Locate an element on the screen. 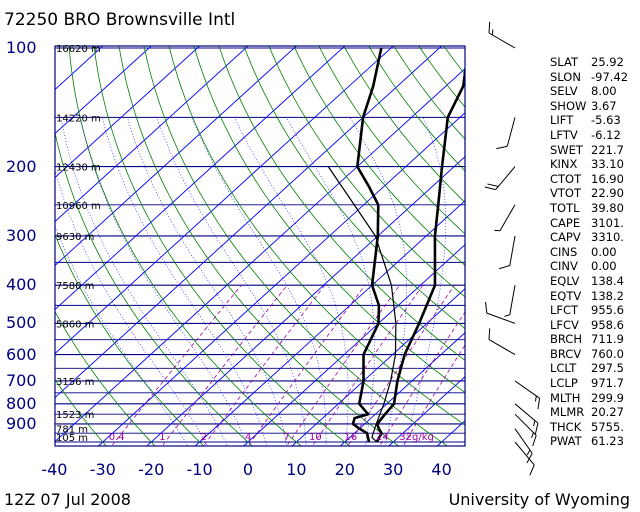 This screenshot has height=512, width=640. index-key: LFCV is located at coordinates (564, 324).